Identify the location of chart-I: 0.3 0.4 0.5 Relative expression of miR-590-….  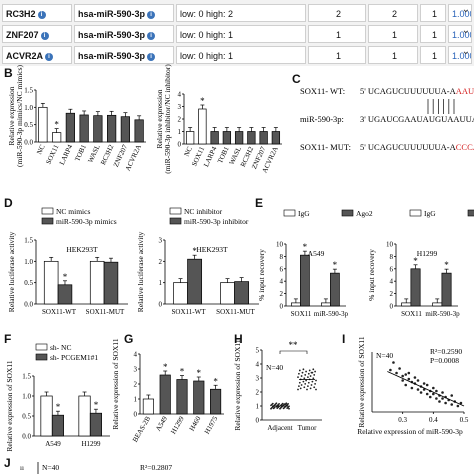
(413, 386).